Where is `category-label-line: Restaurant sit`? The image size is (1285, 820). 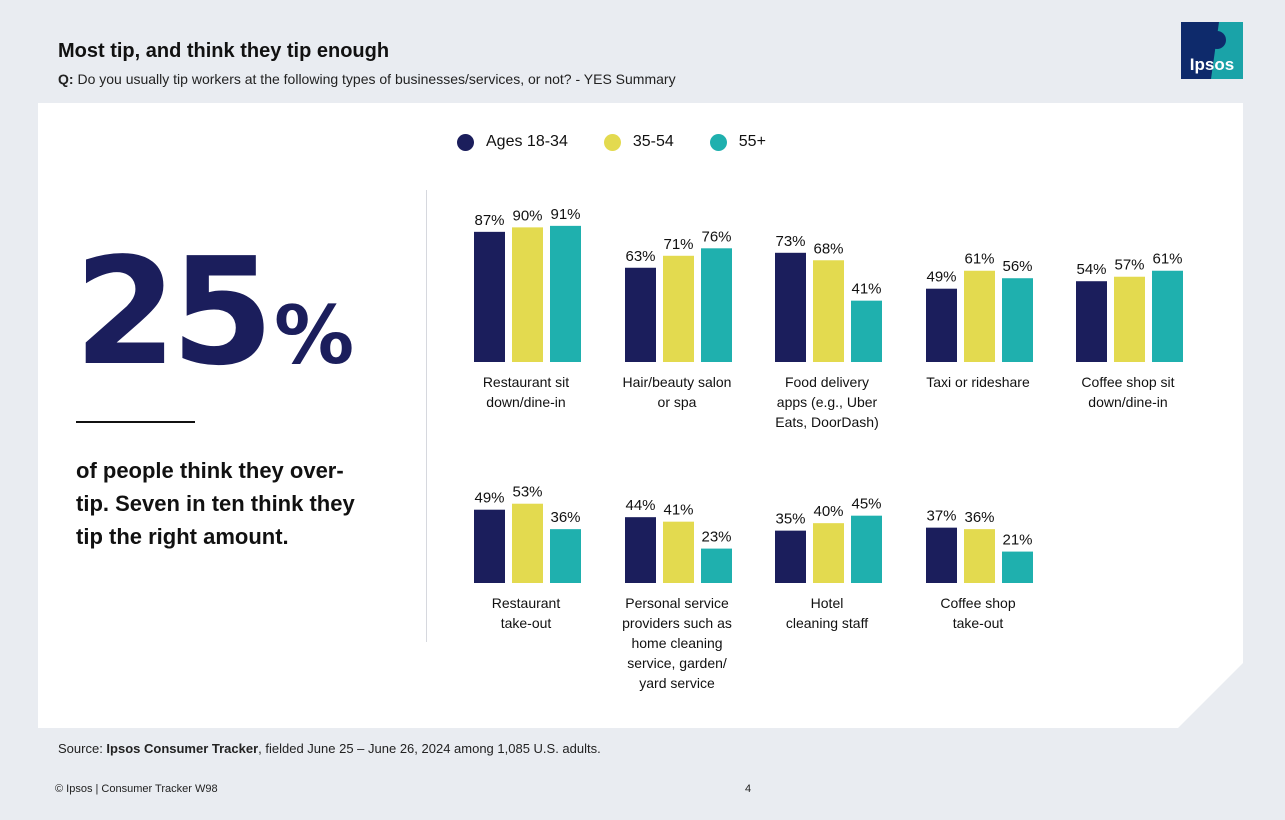 category-label-line: Restaurant sit is located at coordinates (526, 382).